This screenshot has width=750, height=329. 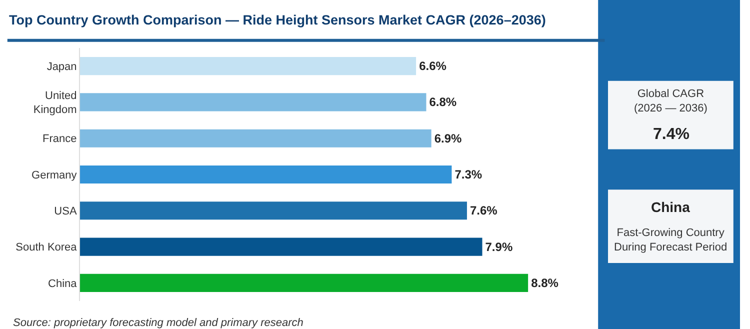 What do you see at coordinates (443, 102) in the screenshot?
I see `data-label: 6.8%` at bounding box center [443, 102].